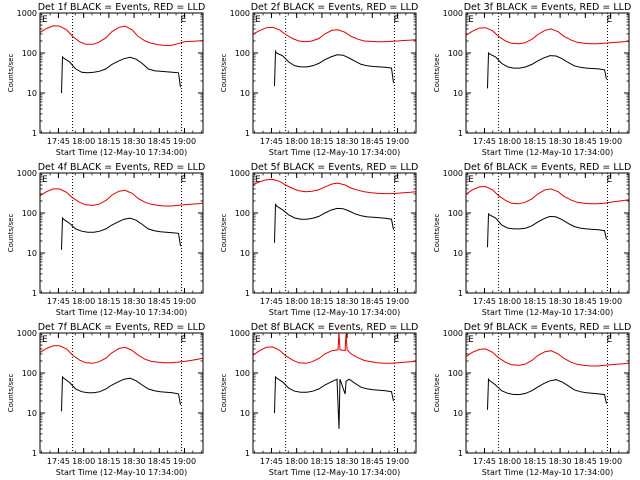 The width and height of the screenshot is (640, 480). I want to click on panel-title: Det 7f BLACK = Events, RED = LLD, so click(122, 327).